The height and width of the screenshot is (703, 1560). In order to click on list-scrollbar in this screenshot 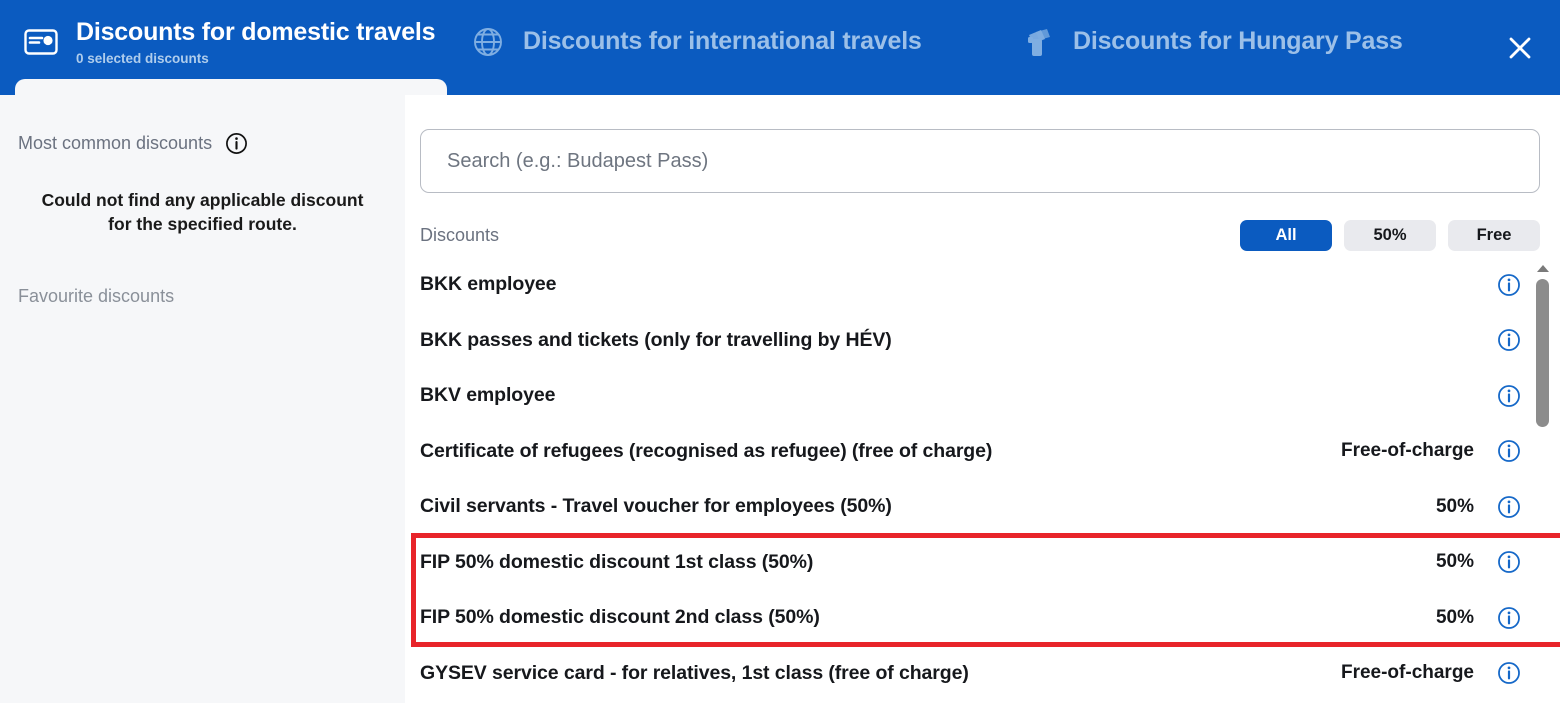, I will do `click(1543, 479)`.